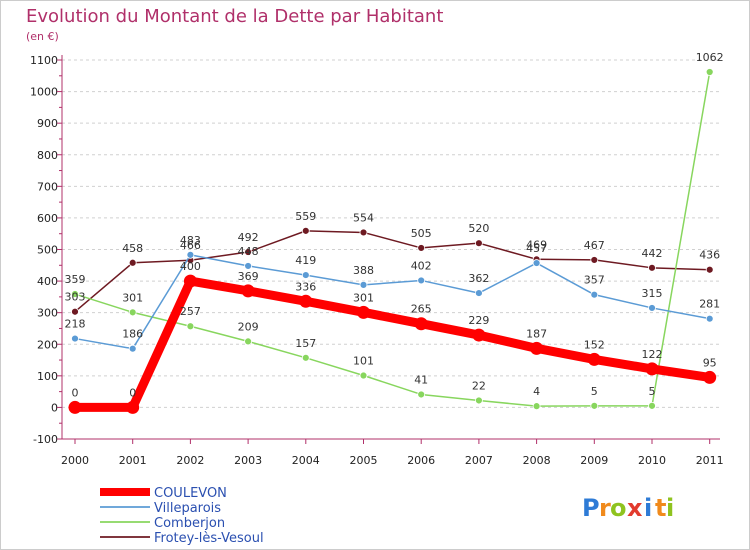  Describe the element at coordinates (618, 508) in the screenshot. I see `logo-letter: o` at that location.